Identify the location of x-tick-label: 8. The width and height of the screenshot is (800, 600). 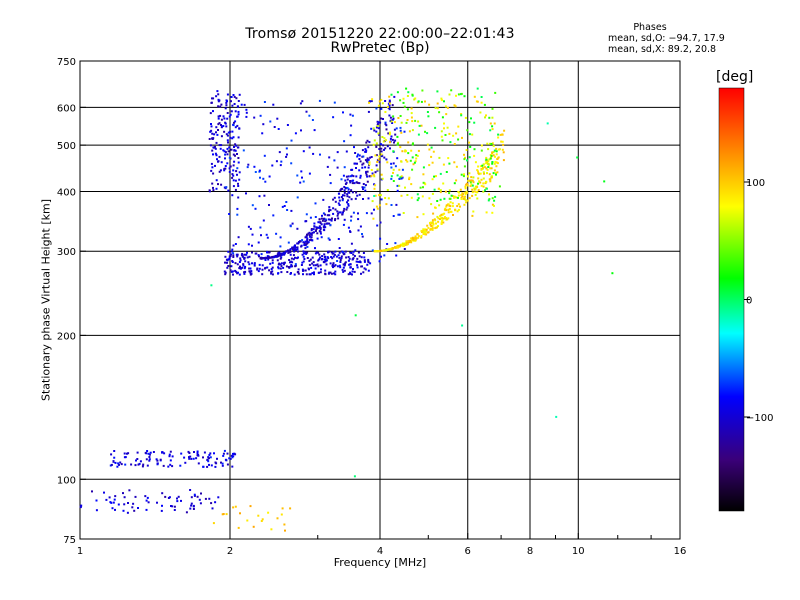
(530, 551).